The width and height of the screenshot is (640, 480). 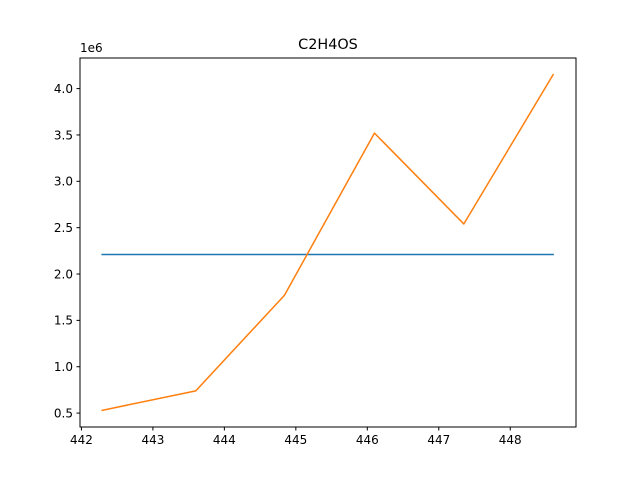 I want to click on x-tick-label: 442, so click(x=81, y=440).